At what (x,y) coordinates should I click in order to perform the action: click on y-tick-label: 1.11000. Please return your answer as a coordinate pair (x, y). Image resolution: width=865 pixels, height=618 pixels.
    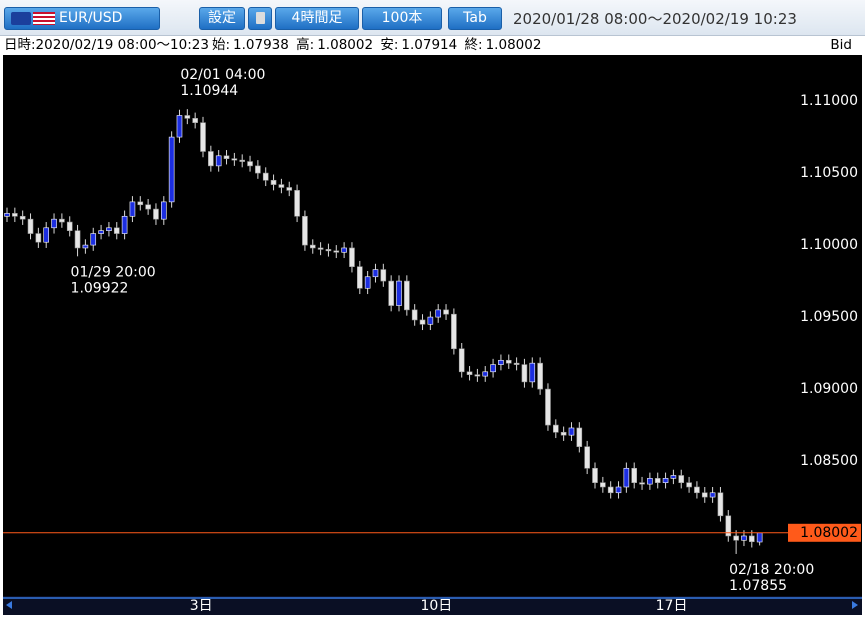
    Looking at the image, I should click on (829, 101).